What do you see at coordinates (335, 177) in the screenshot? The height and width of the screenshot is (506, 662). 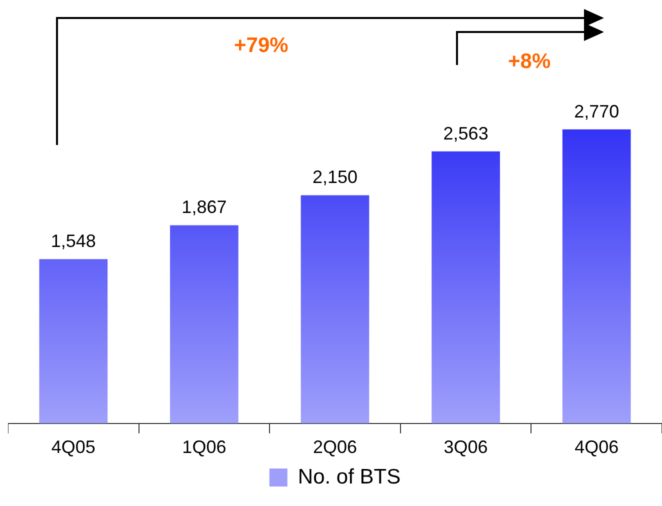 I see `data-label: 2,150` at bounding box center [335, 177].